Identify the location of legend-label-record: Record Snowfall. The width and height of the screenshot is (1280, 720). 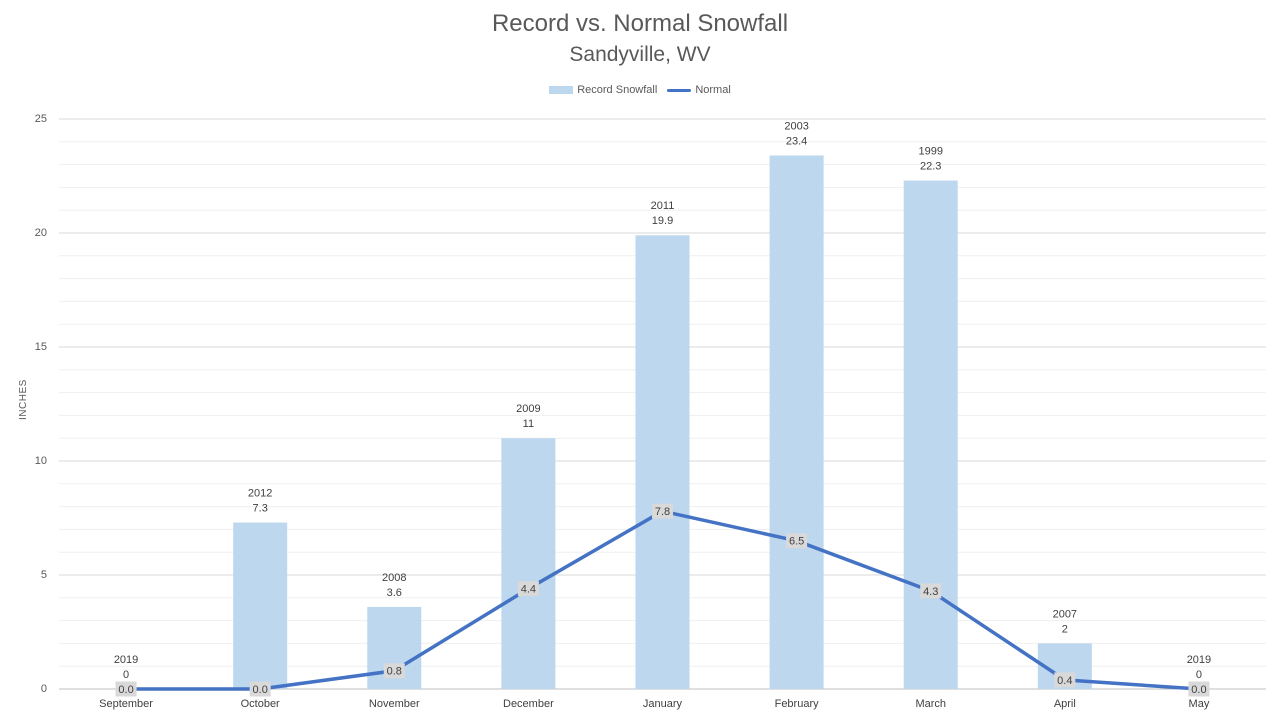
(617, 90).